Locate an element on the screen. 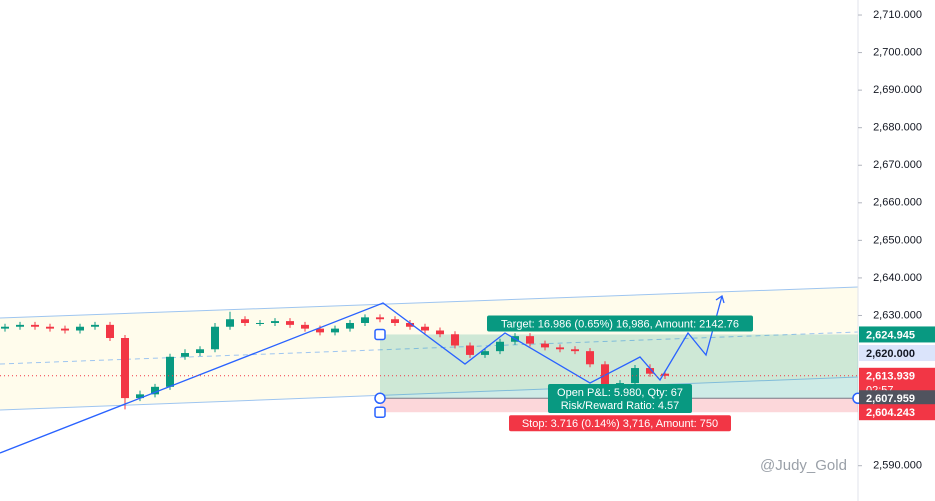  position-label: Stop: 3.716 (0.14%) 3,716, Amount: 750 is located at coordinates (620, 424).